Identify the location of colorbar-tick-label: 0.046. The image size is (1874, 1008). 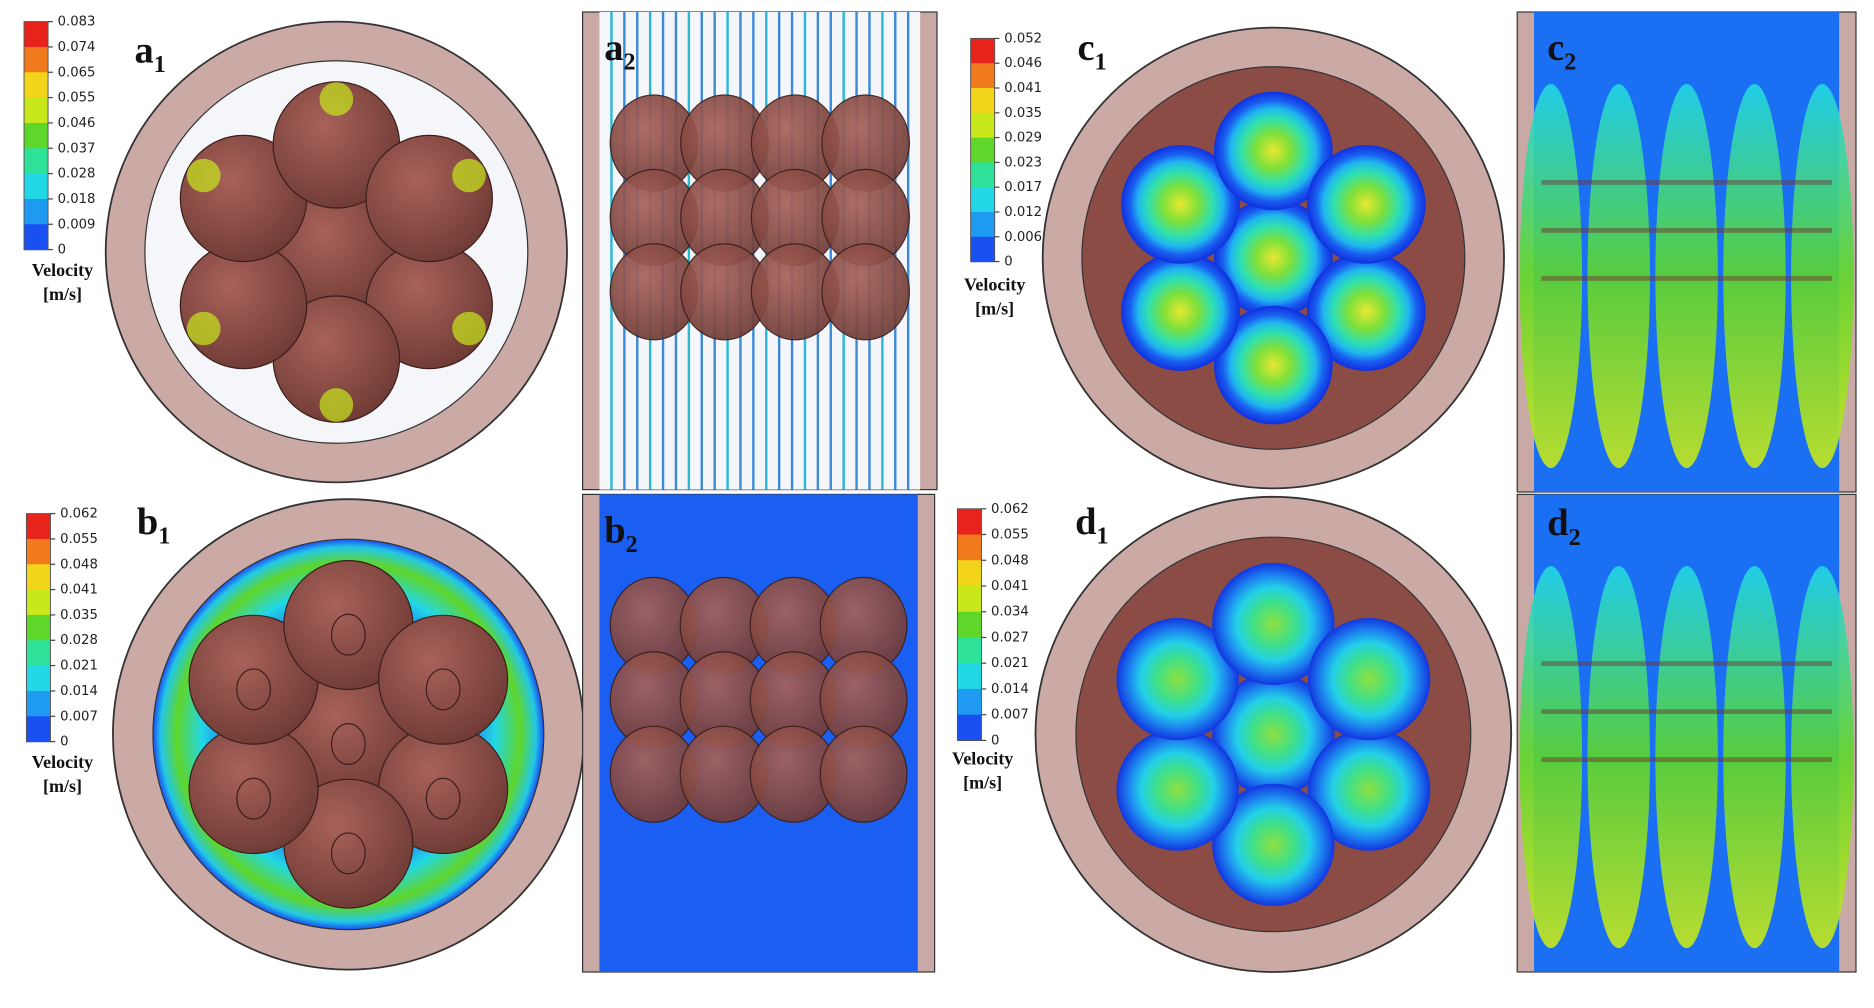
(77, 123).